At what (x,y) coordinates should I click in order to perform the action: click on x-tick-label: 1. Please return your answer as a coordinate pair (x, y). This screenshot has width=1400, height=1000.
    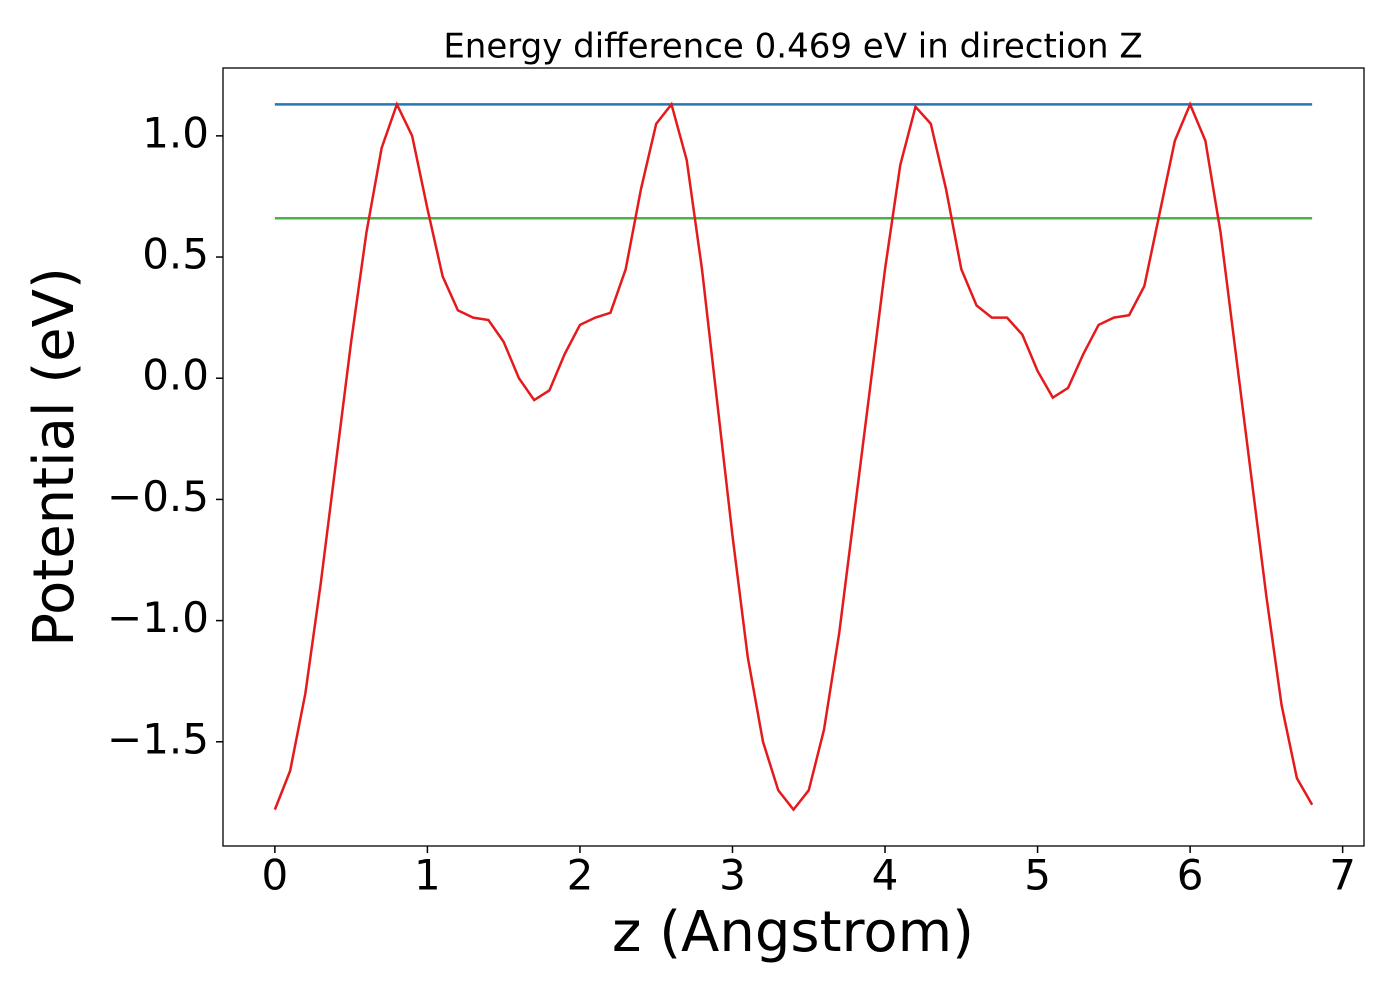
    Looking at the image, I should click on (427, 875).